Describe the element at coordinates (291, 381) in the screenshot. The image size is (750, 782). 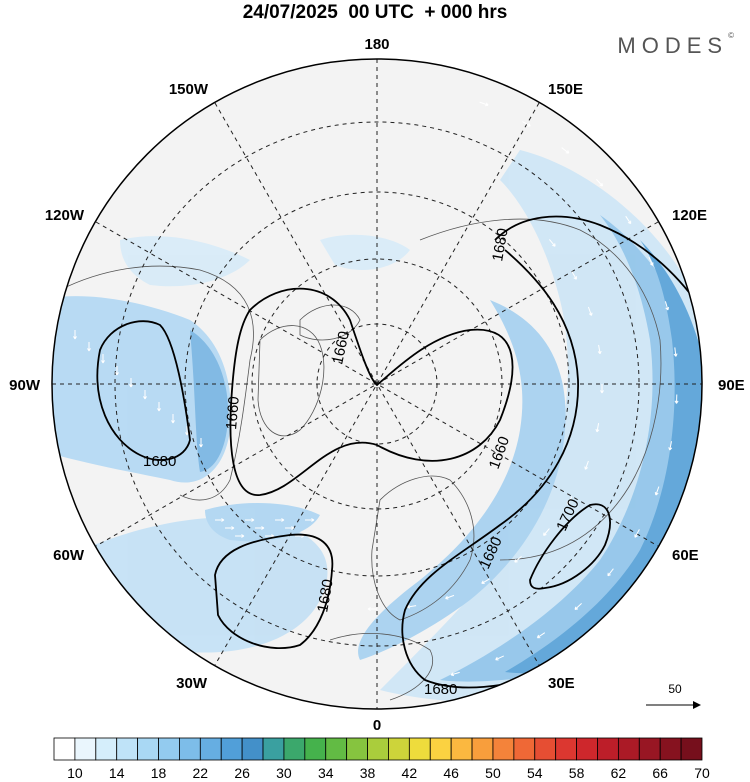
I see `coast-greenland` at that location.